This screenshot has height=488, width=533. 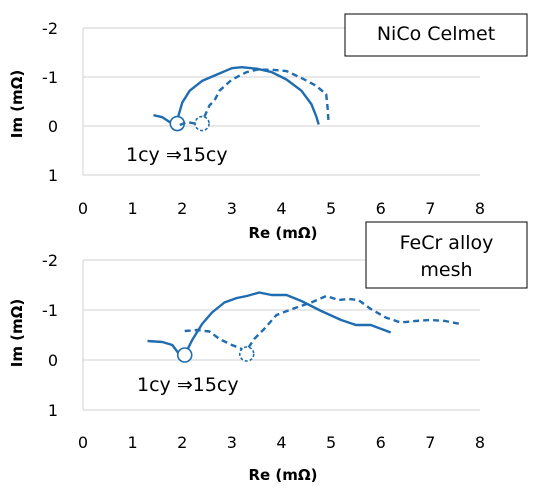 I want to click on legend-label: FeCr alloy, so click(x=447, y=243).